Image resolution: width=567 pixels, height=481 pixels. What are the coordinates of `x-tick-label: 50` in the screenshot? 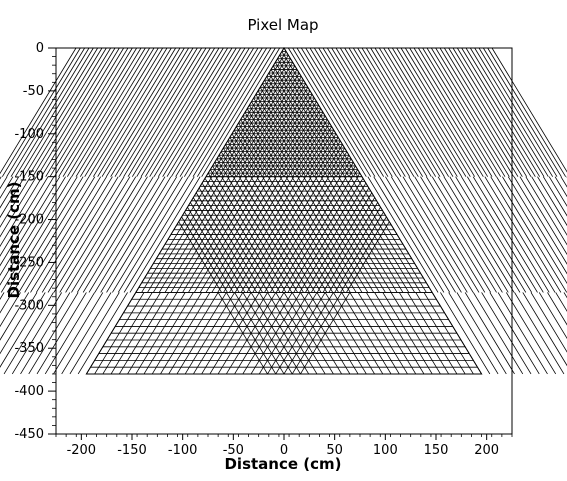 It's located at (334, 450).